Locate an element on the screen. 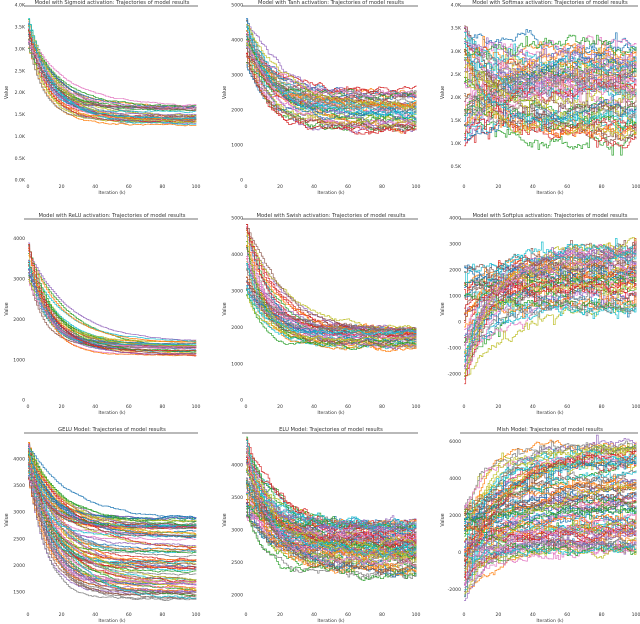 This screenshot has width=640, height=624. y-tick-label: 3500 is located at coordinates (237, 498).